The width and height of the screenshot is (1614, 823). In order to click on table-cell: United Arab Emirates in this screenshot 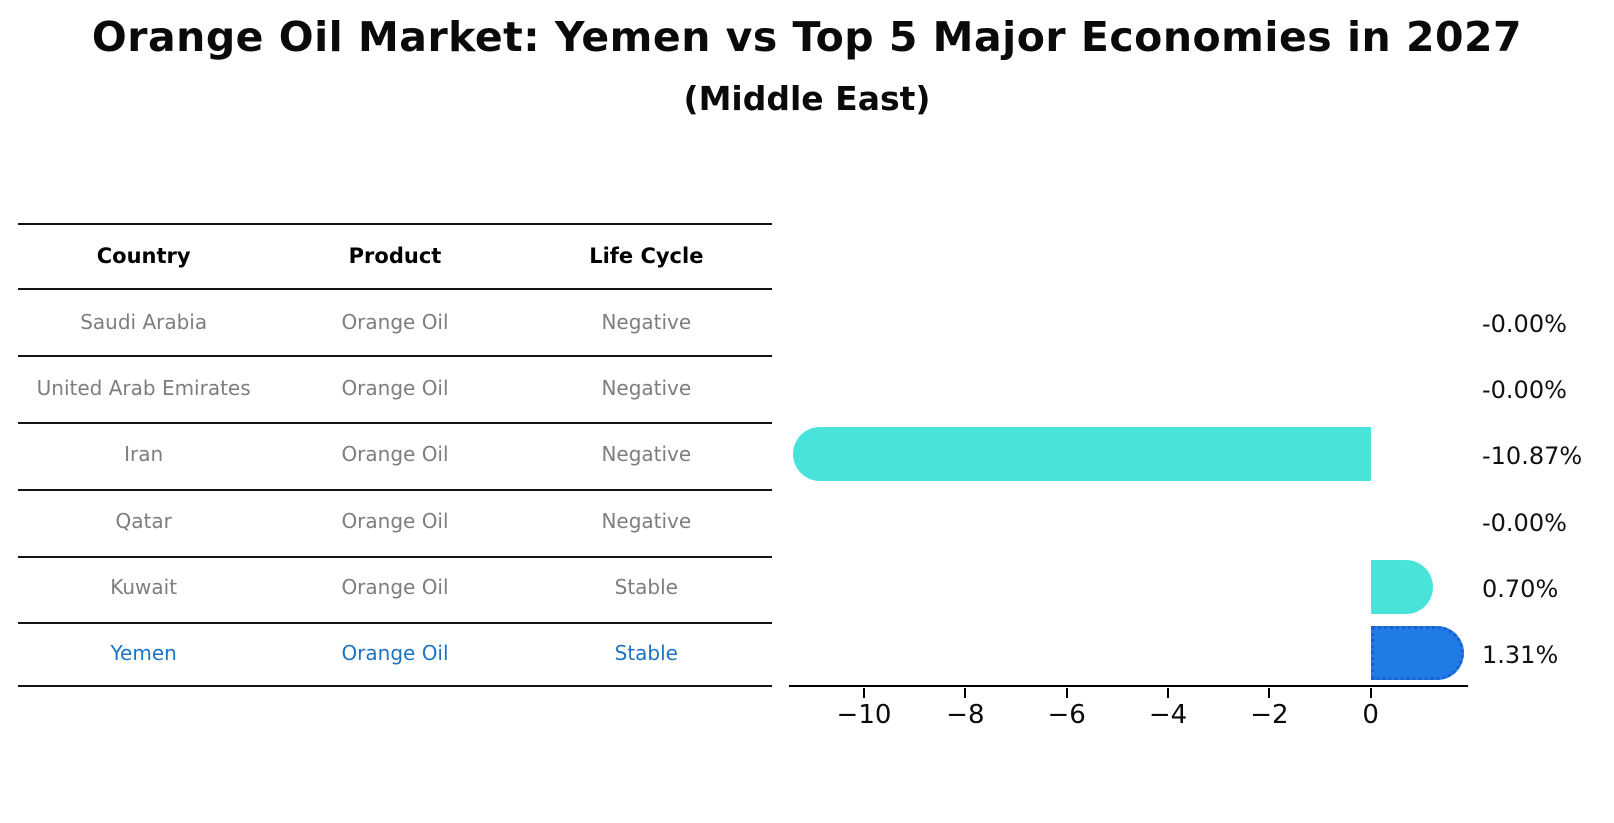, I will do `click(143, 388)`.